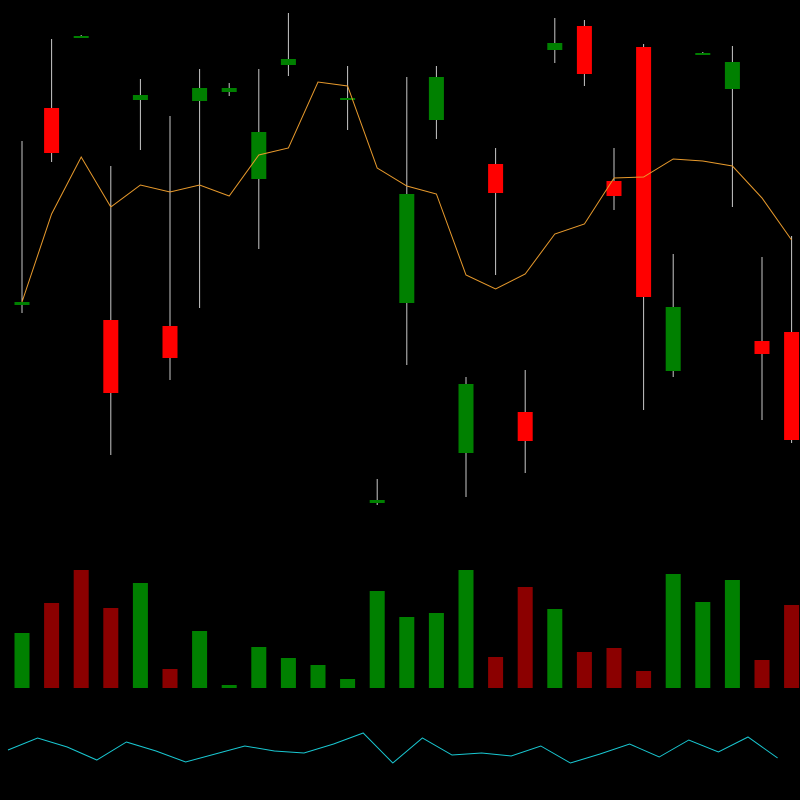  I want to click on indicator-line, so click(392, 748).